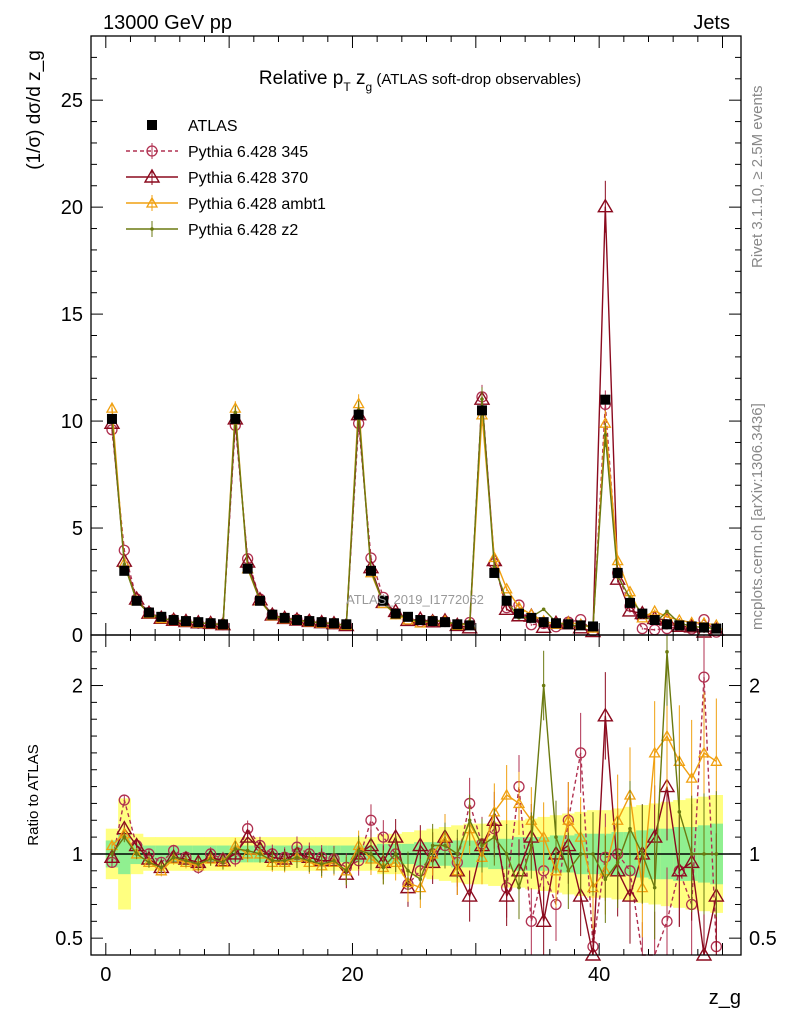 Image resolution: width=786 pixels, height=1024 pixels. What do you see at coordinates (711, 23) in the screenshot?
I see `header-right: Jets` at bounding box center [711, 23].